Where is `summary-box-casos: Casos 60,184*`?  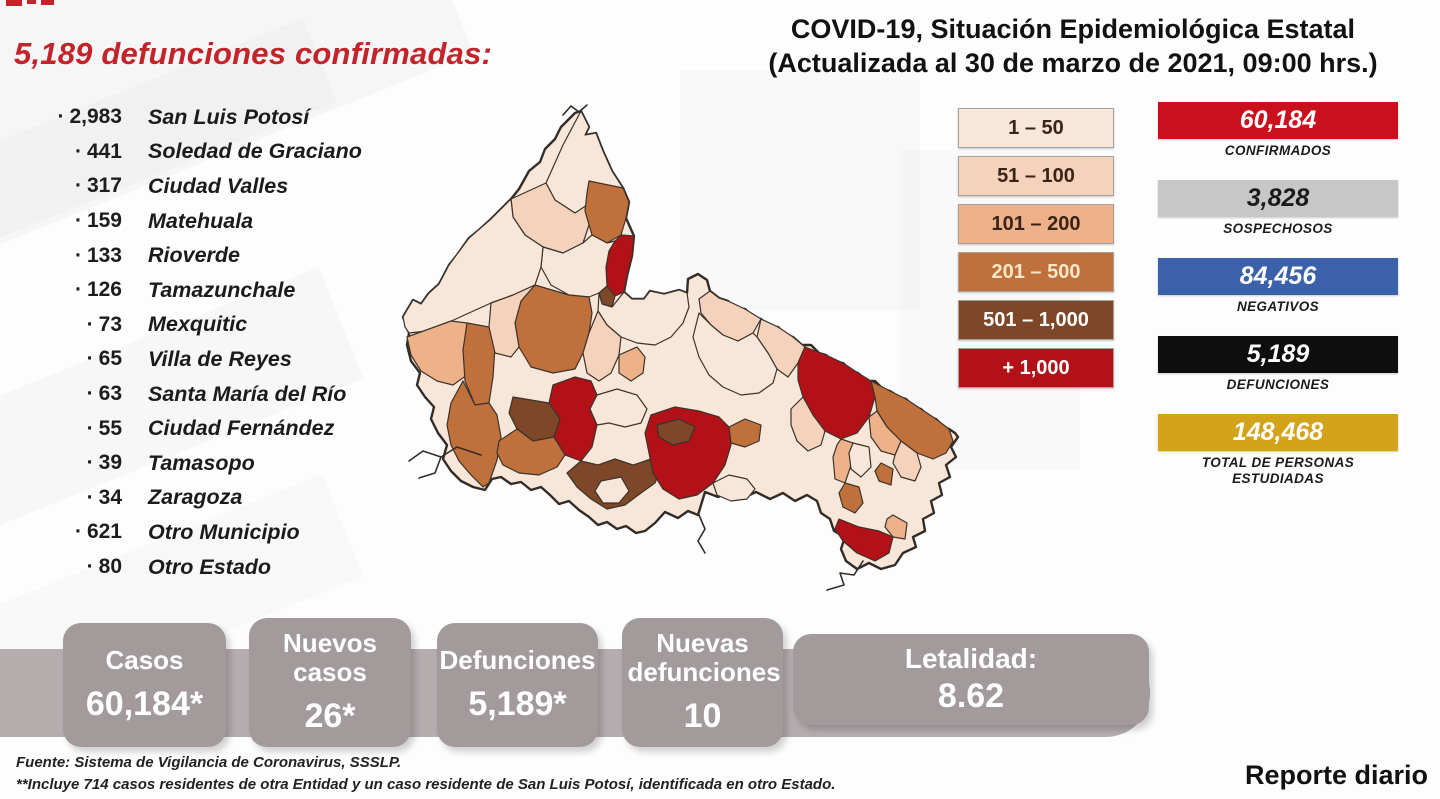
summary-box-casos: Casos 60,184* is located at coordinates (144, 685).